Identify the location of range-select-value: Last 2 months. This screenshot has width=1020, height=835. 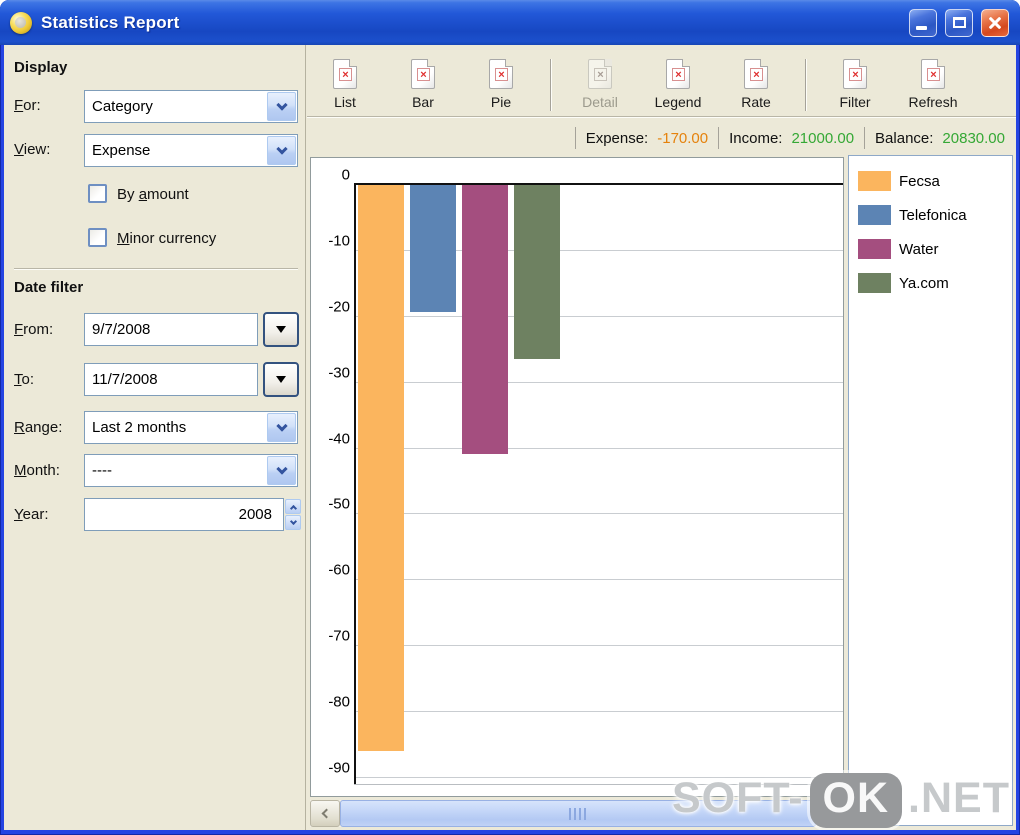
(139, 427).